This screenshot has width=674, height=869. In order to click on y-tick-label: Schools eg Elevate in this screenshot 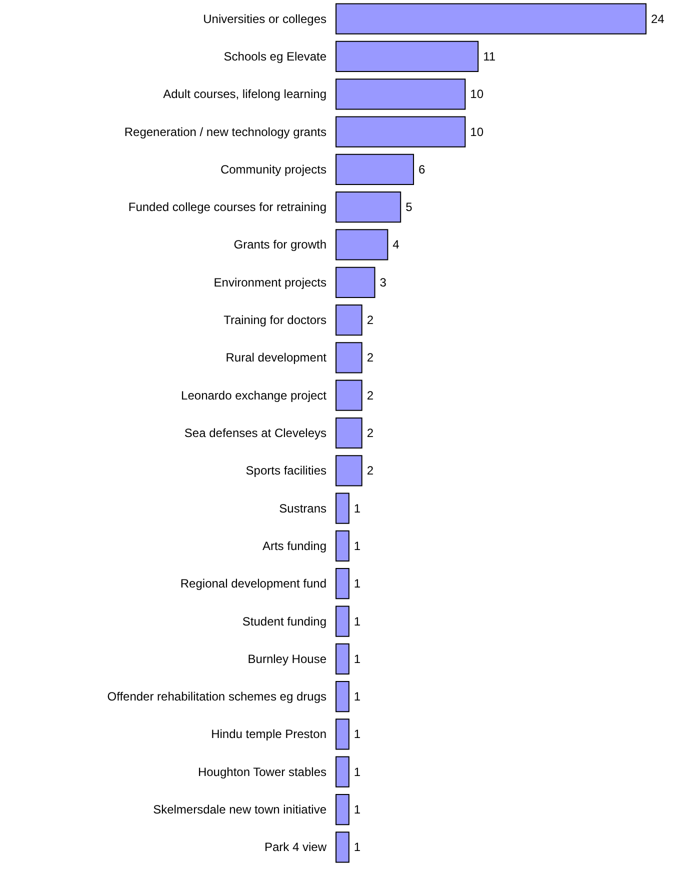, I will do `click(275, 56)`.